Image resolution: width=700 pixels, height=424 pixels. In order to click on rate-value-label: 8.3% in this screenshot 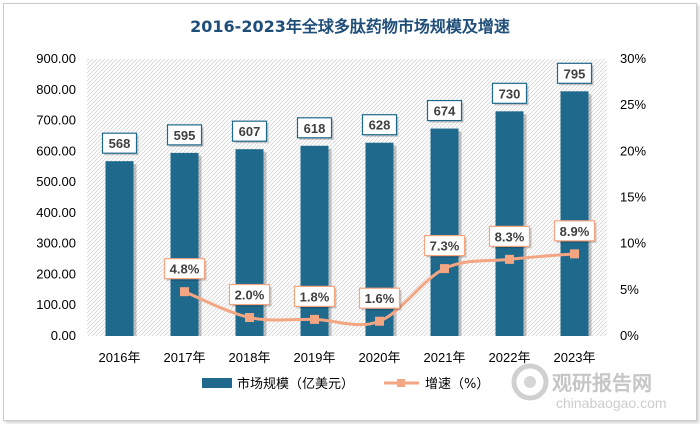, I will do `click(510, 236)`.